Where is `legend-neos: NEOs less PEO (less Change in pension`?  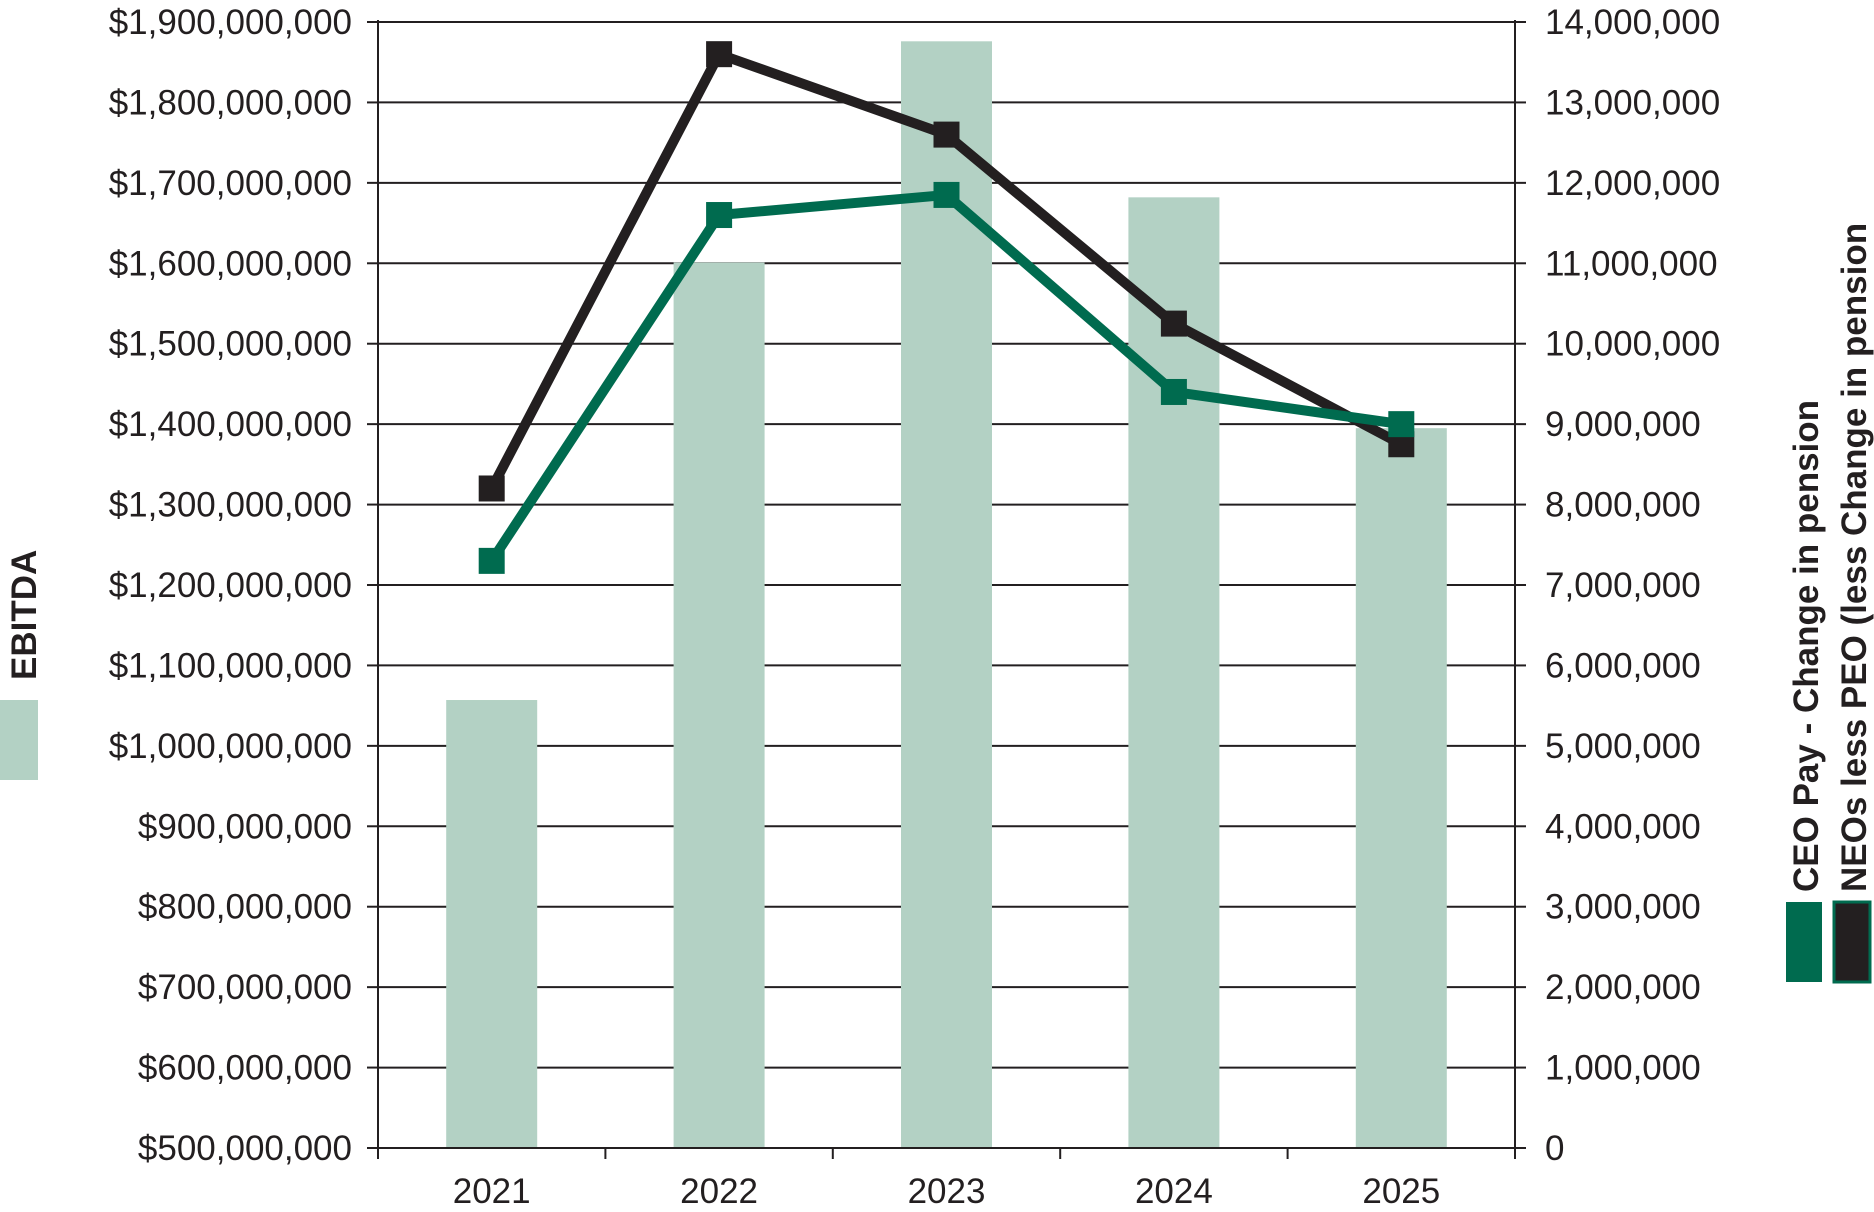
legend-neos: NEOs less PEO (less Change in pension is located at coordinates (1853, 603).